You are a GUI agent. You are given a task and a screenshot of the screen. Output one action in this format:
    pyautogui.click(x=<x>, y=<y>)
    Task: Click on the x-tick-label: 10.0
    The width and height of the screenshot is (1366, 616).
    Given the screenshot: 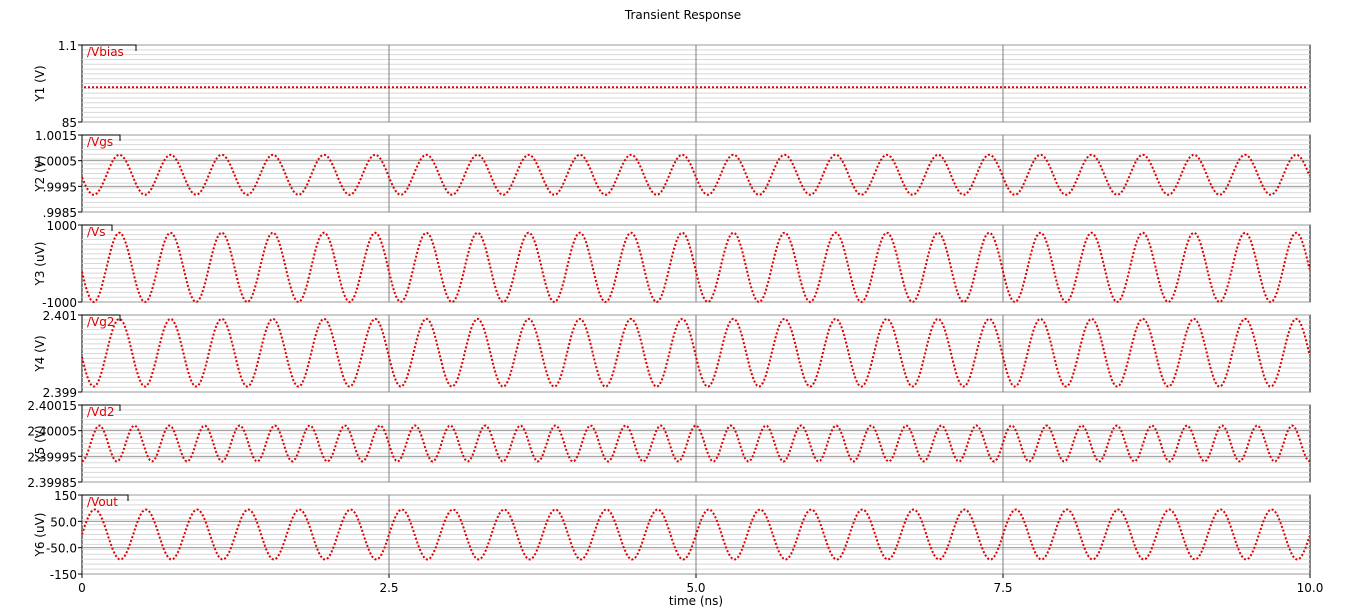 What is the action you would take?
    pyautogui.click(x=1310, y=588)
    